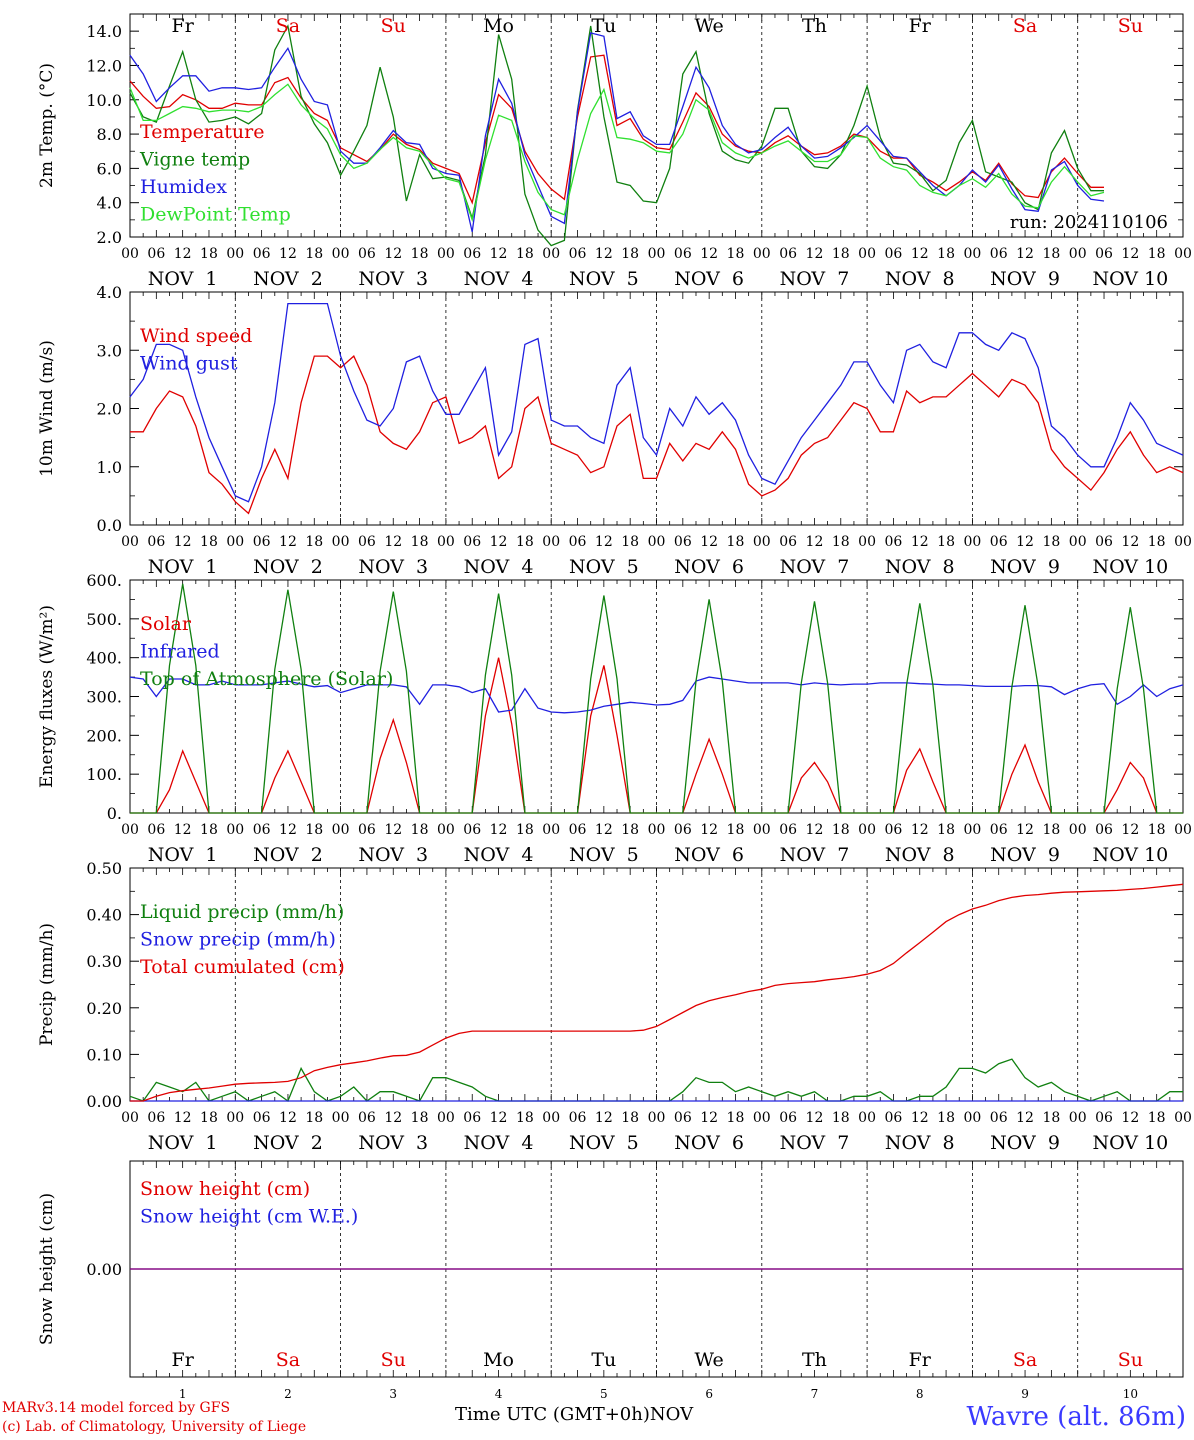  I want to click on date-label: NOV 2, so click(288, 279).